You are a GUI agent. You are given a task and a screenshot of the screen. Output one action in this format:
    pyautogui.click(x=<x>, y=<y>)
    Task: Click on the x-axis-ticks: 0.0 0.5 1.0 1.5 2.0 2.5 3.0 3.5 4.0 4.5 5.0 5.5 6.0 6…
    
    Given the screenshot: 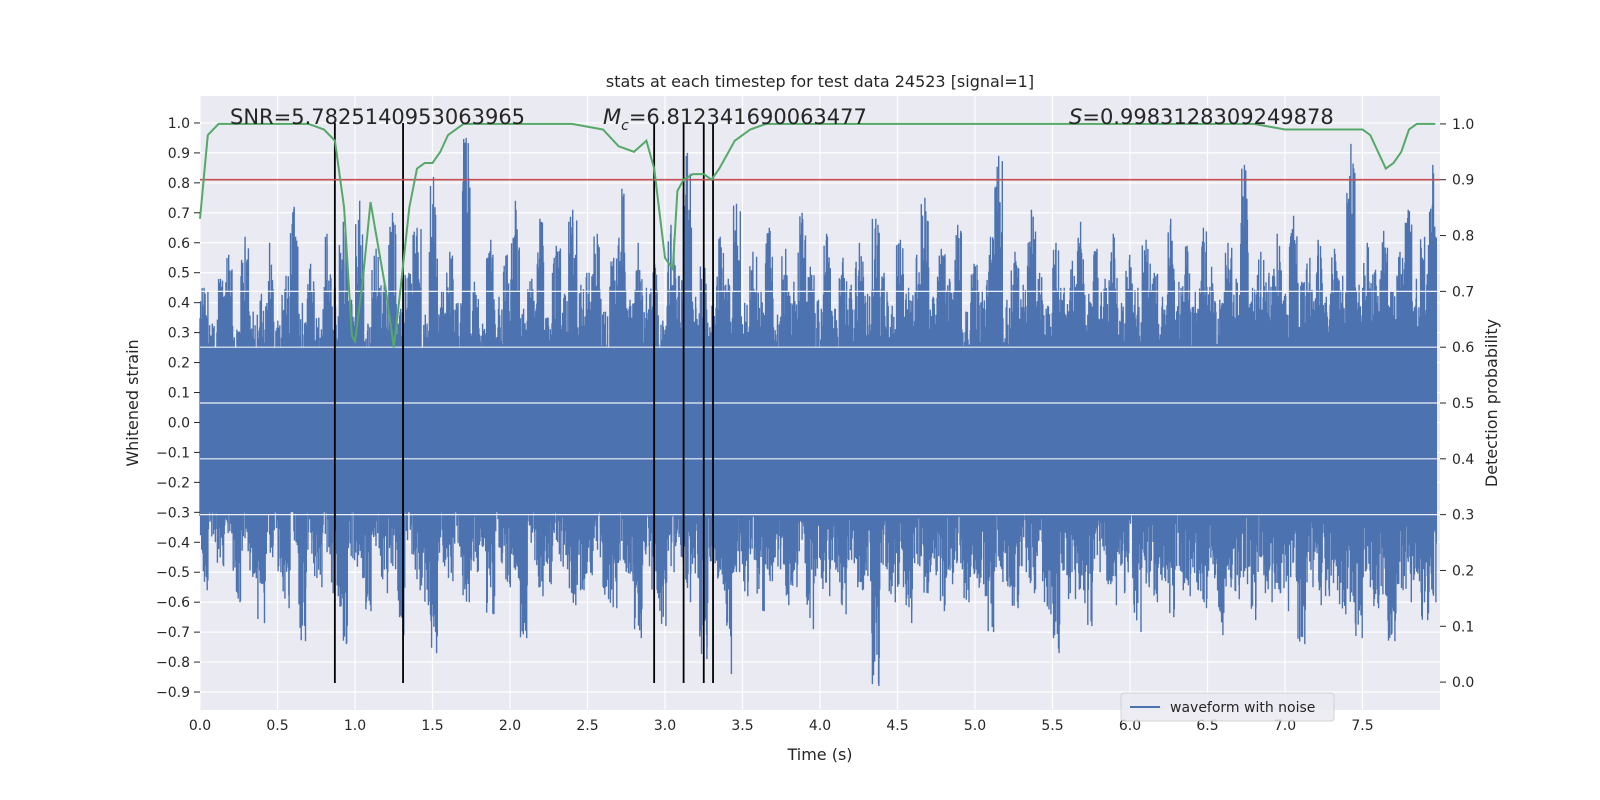 What is the action you would take?
    pyautogui.click(x=781, y=726)
    